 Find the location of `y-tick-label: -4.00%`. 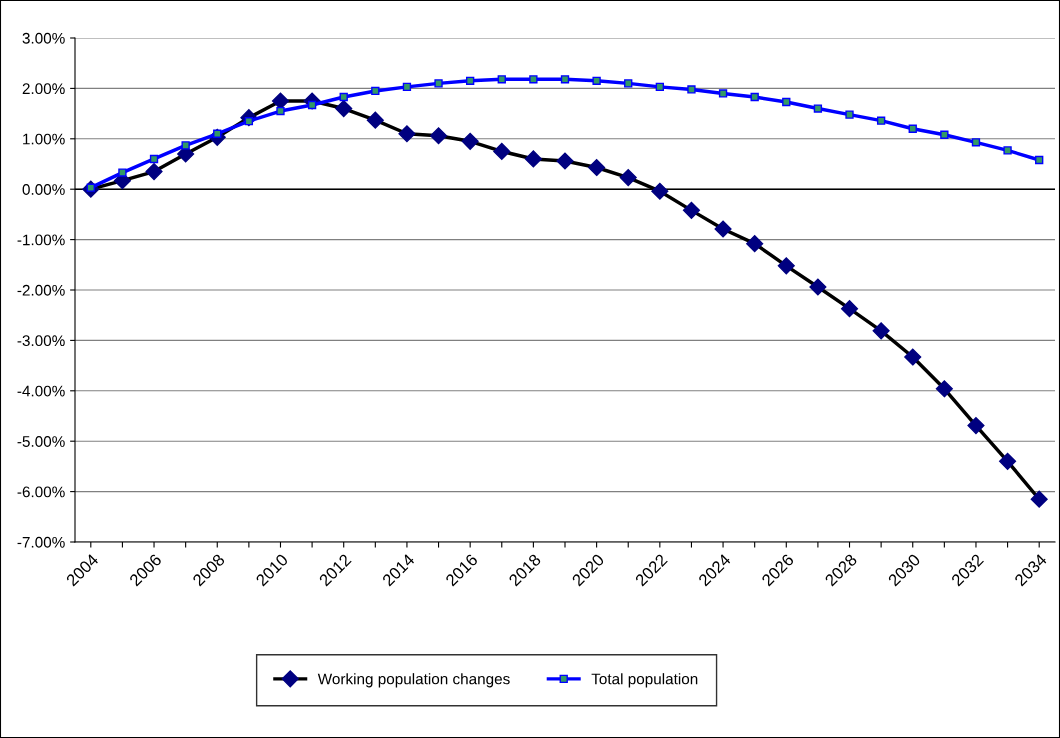

y-tick-label: -4.00% is located at coordinates (41, 391).